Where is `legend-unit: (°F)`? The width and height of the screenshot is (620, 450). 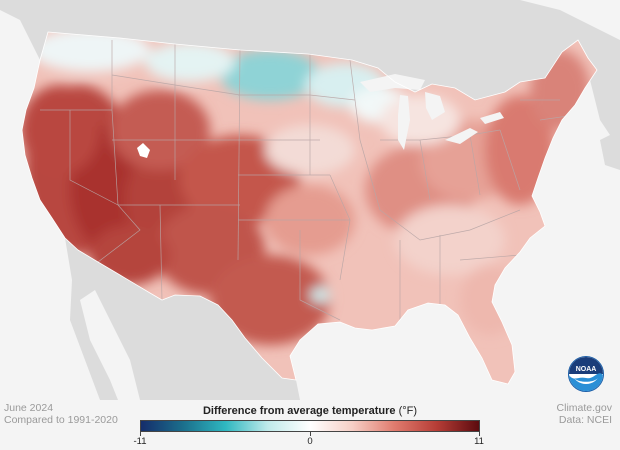 legend-unit: (°F) is located at coordinates (408, 411).